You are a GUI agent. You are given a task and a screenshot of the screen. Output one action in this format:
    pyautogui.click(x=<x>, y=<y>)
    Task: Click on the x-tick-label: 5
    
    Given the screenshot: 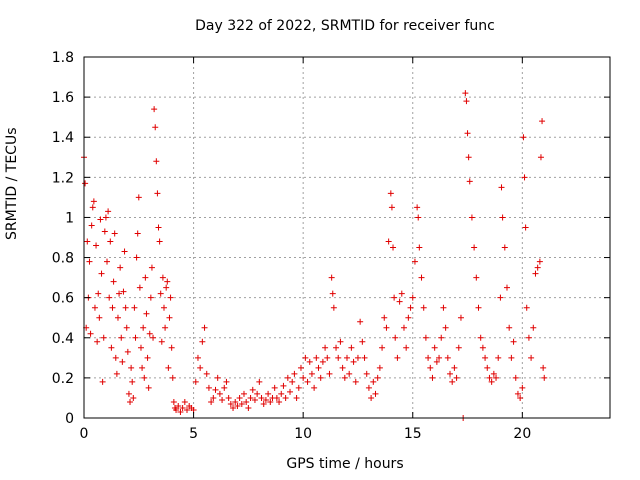 What is the action you would take?
    pyautogui.click(x=193, y=434)
    